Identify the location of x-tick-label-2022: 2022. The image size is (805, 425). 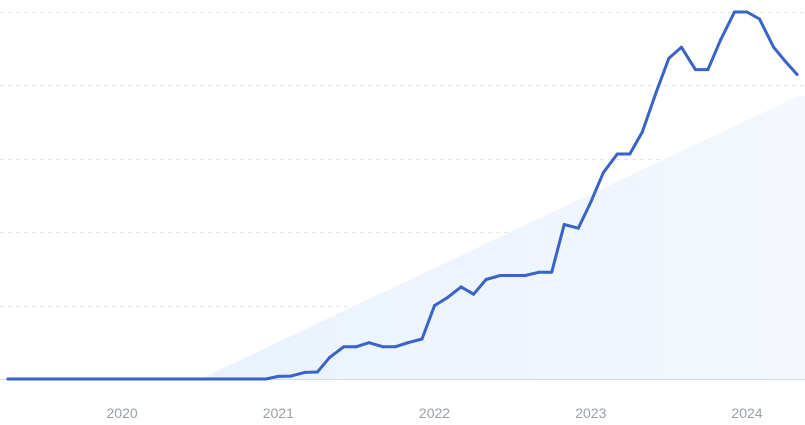
(434, 413).